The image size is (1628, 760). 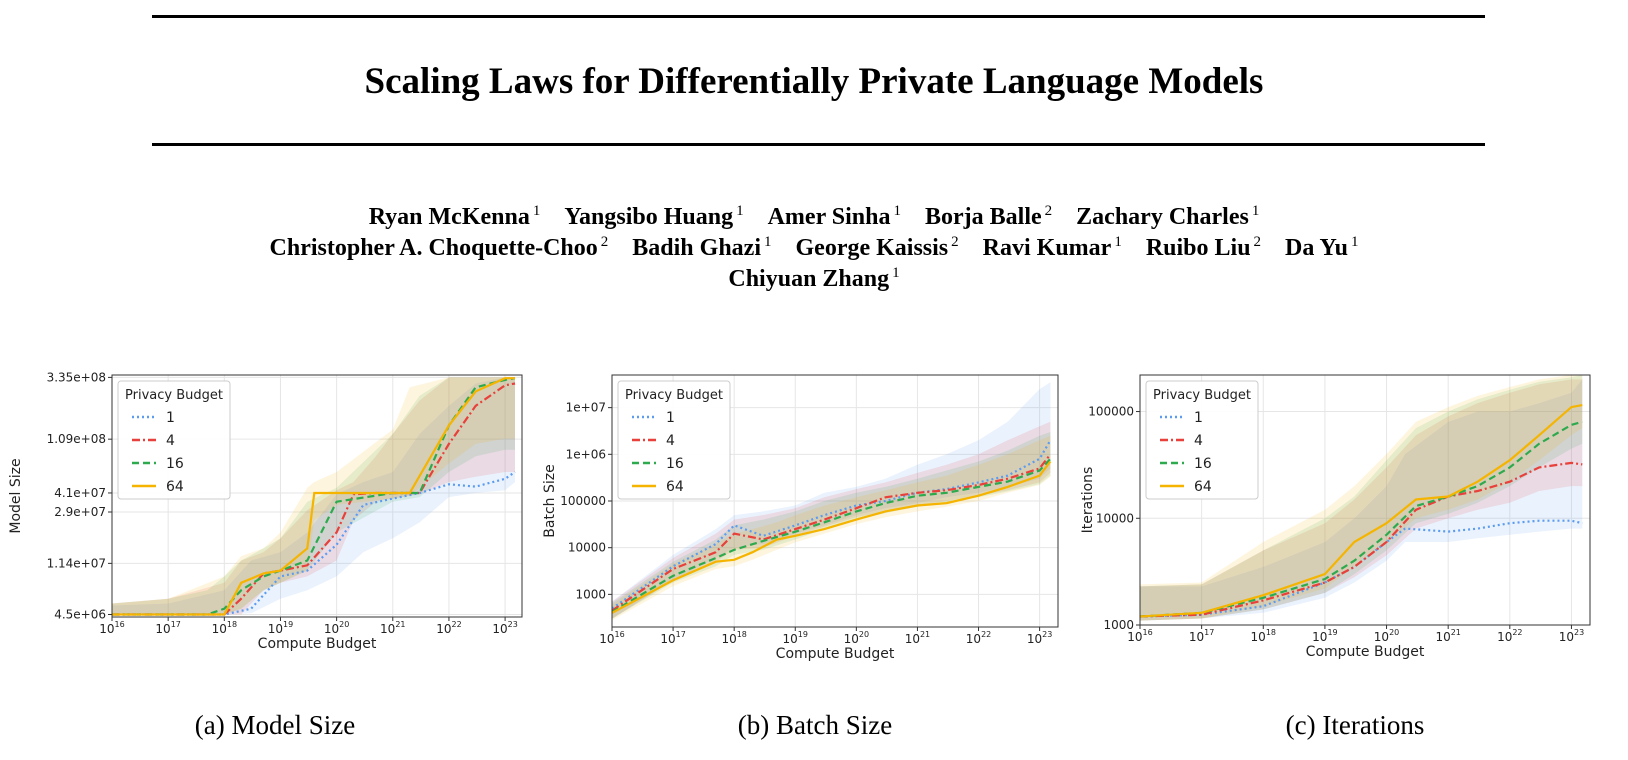 What do you see at coordinates (400, 624) in the screenshot?
I see `x-tick-exponent: 21` at bounding box center [400, 624].